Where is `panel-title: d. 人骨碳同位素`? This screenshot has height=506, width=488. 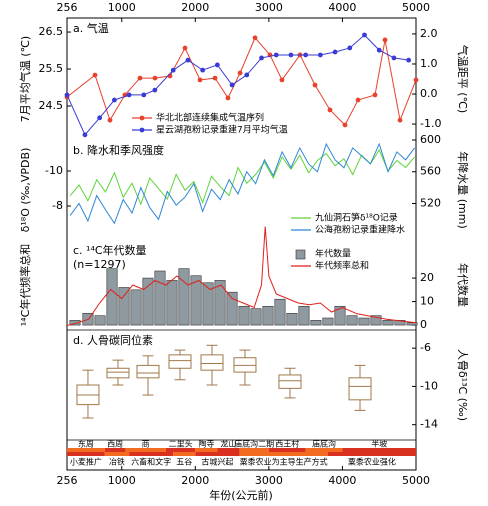
panel-title: d. 人骨碳同位素 is located at coordinates (113, 340).